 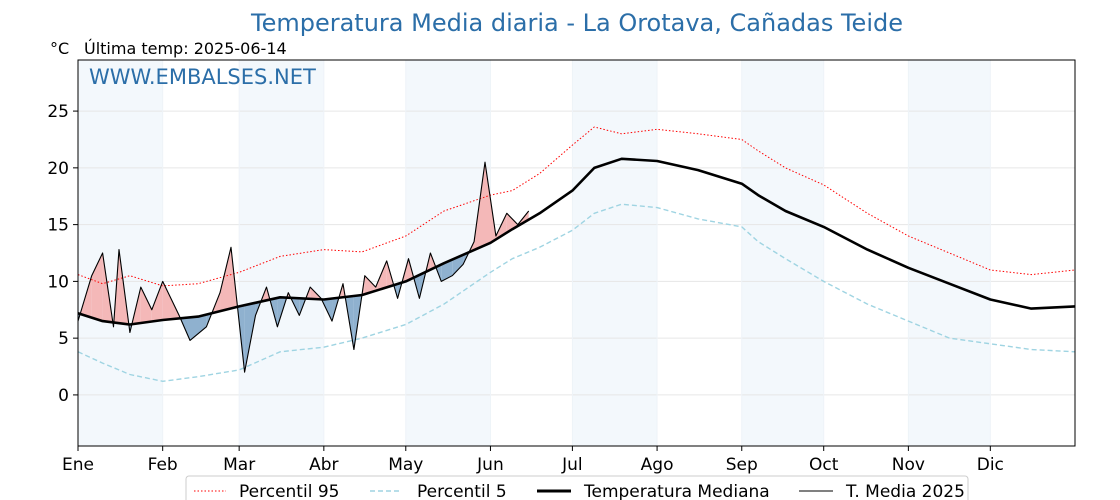 What do you see at coordinates (462, 491) in the screenshot?
I see `legend-label-p5: Percentil 5` at bounding box center [462, 491].